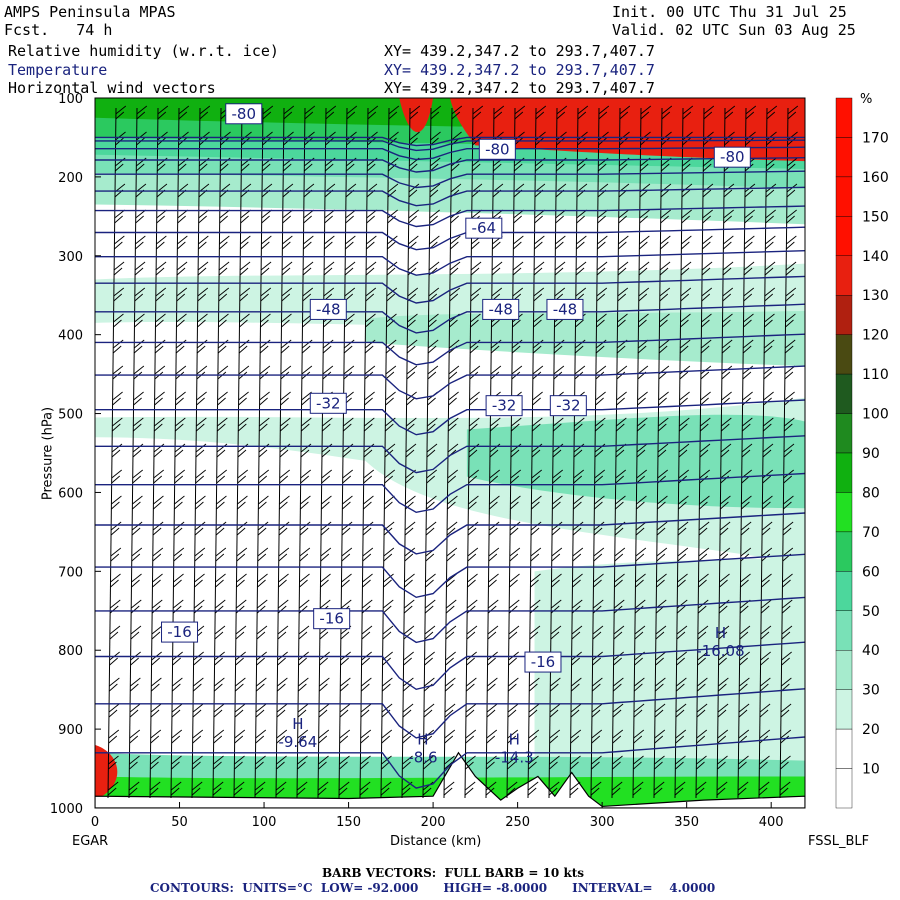  What do you see at coordinates (433, 822) in the screenshot?
I see `svg-text: 200` at bounding box center [433, 822].